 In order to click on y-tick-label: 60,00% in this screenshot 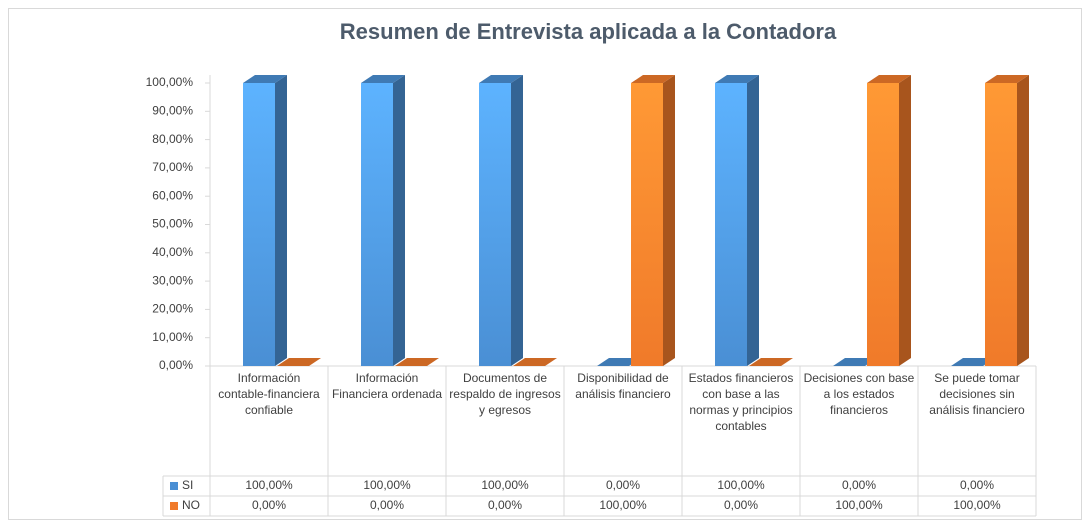, I will do `click(172, 195)`.